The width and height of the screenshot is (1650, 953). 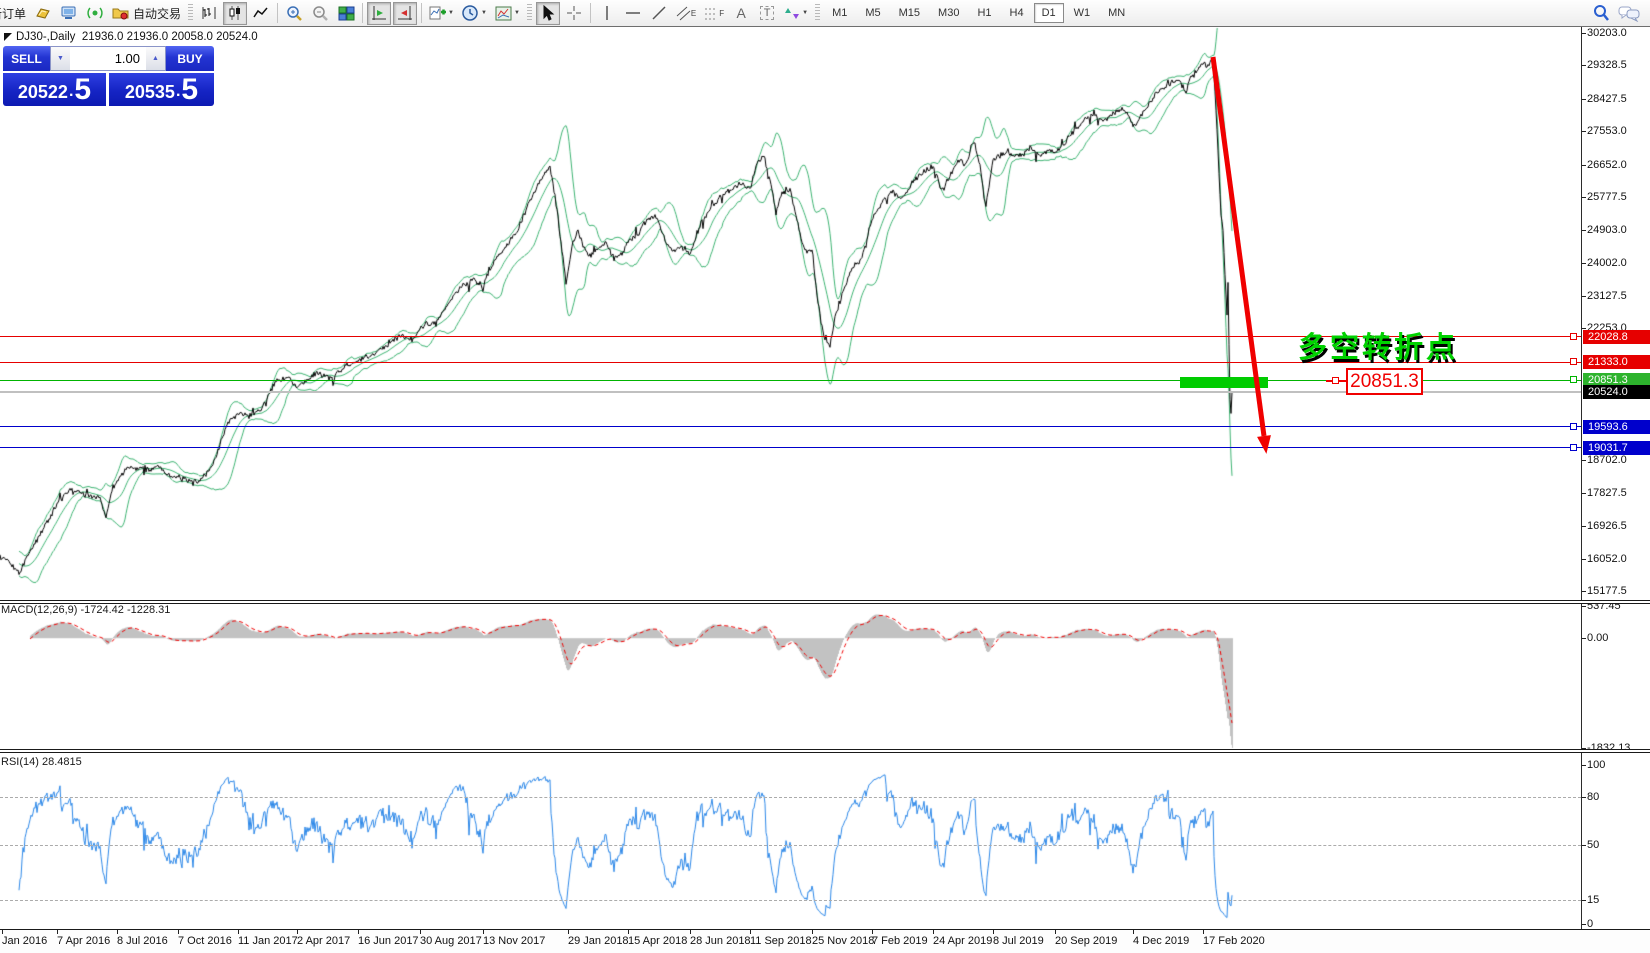 I want to click on vertical-line-button, so click(x=607, y=13).